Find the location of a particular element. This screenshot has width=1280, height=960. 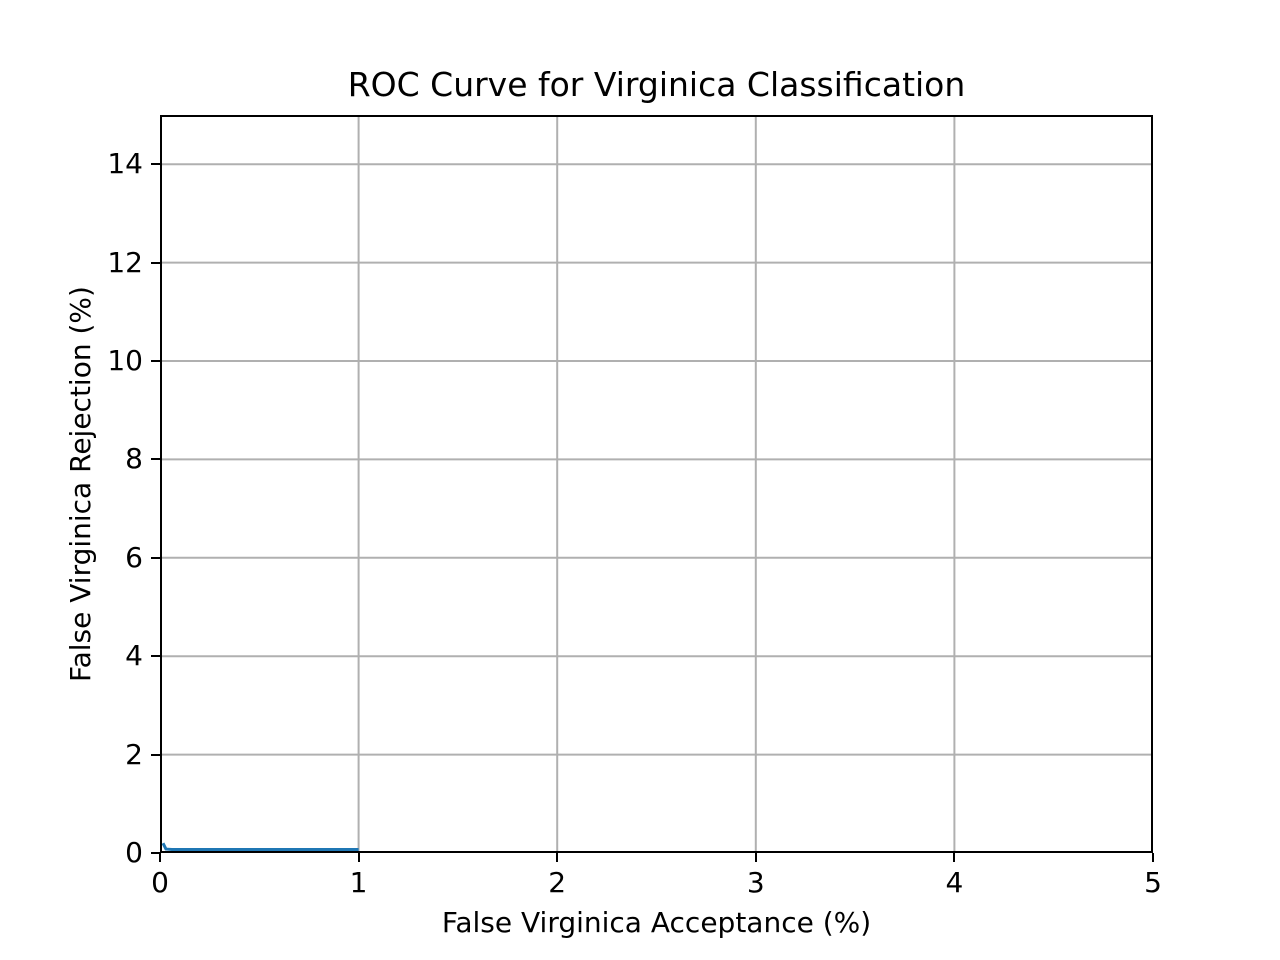

x-tick-label: 4 is located at coordinates (954, 882).